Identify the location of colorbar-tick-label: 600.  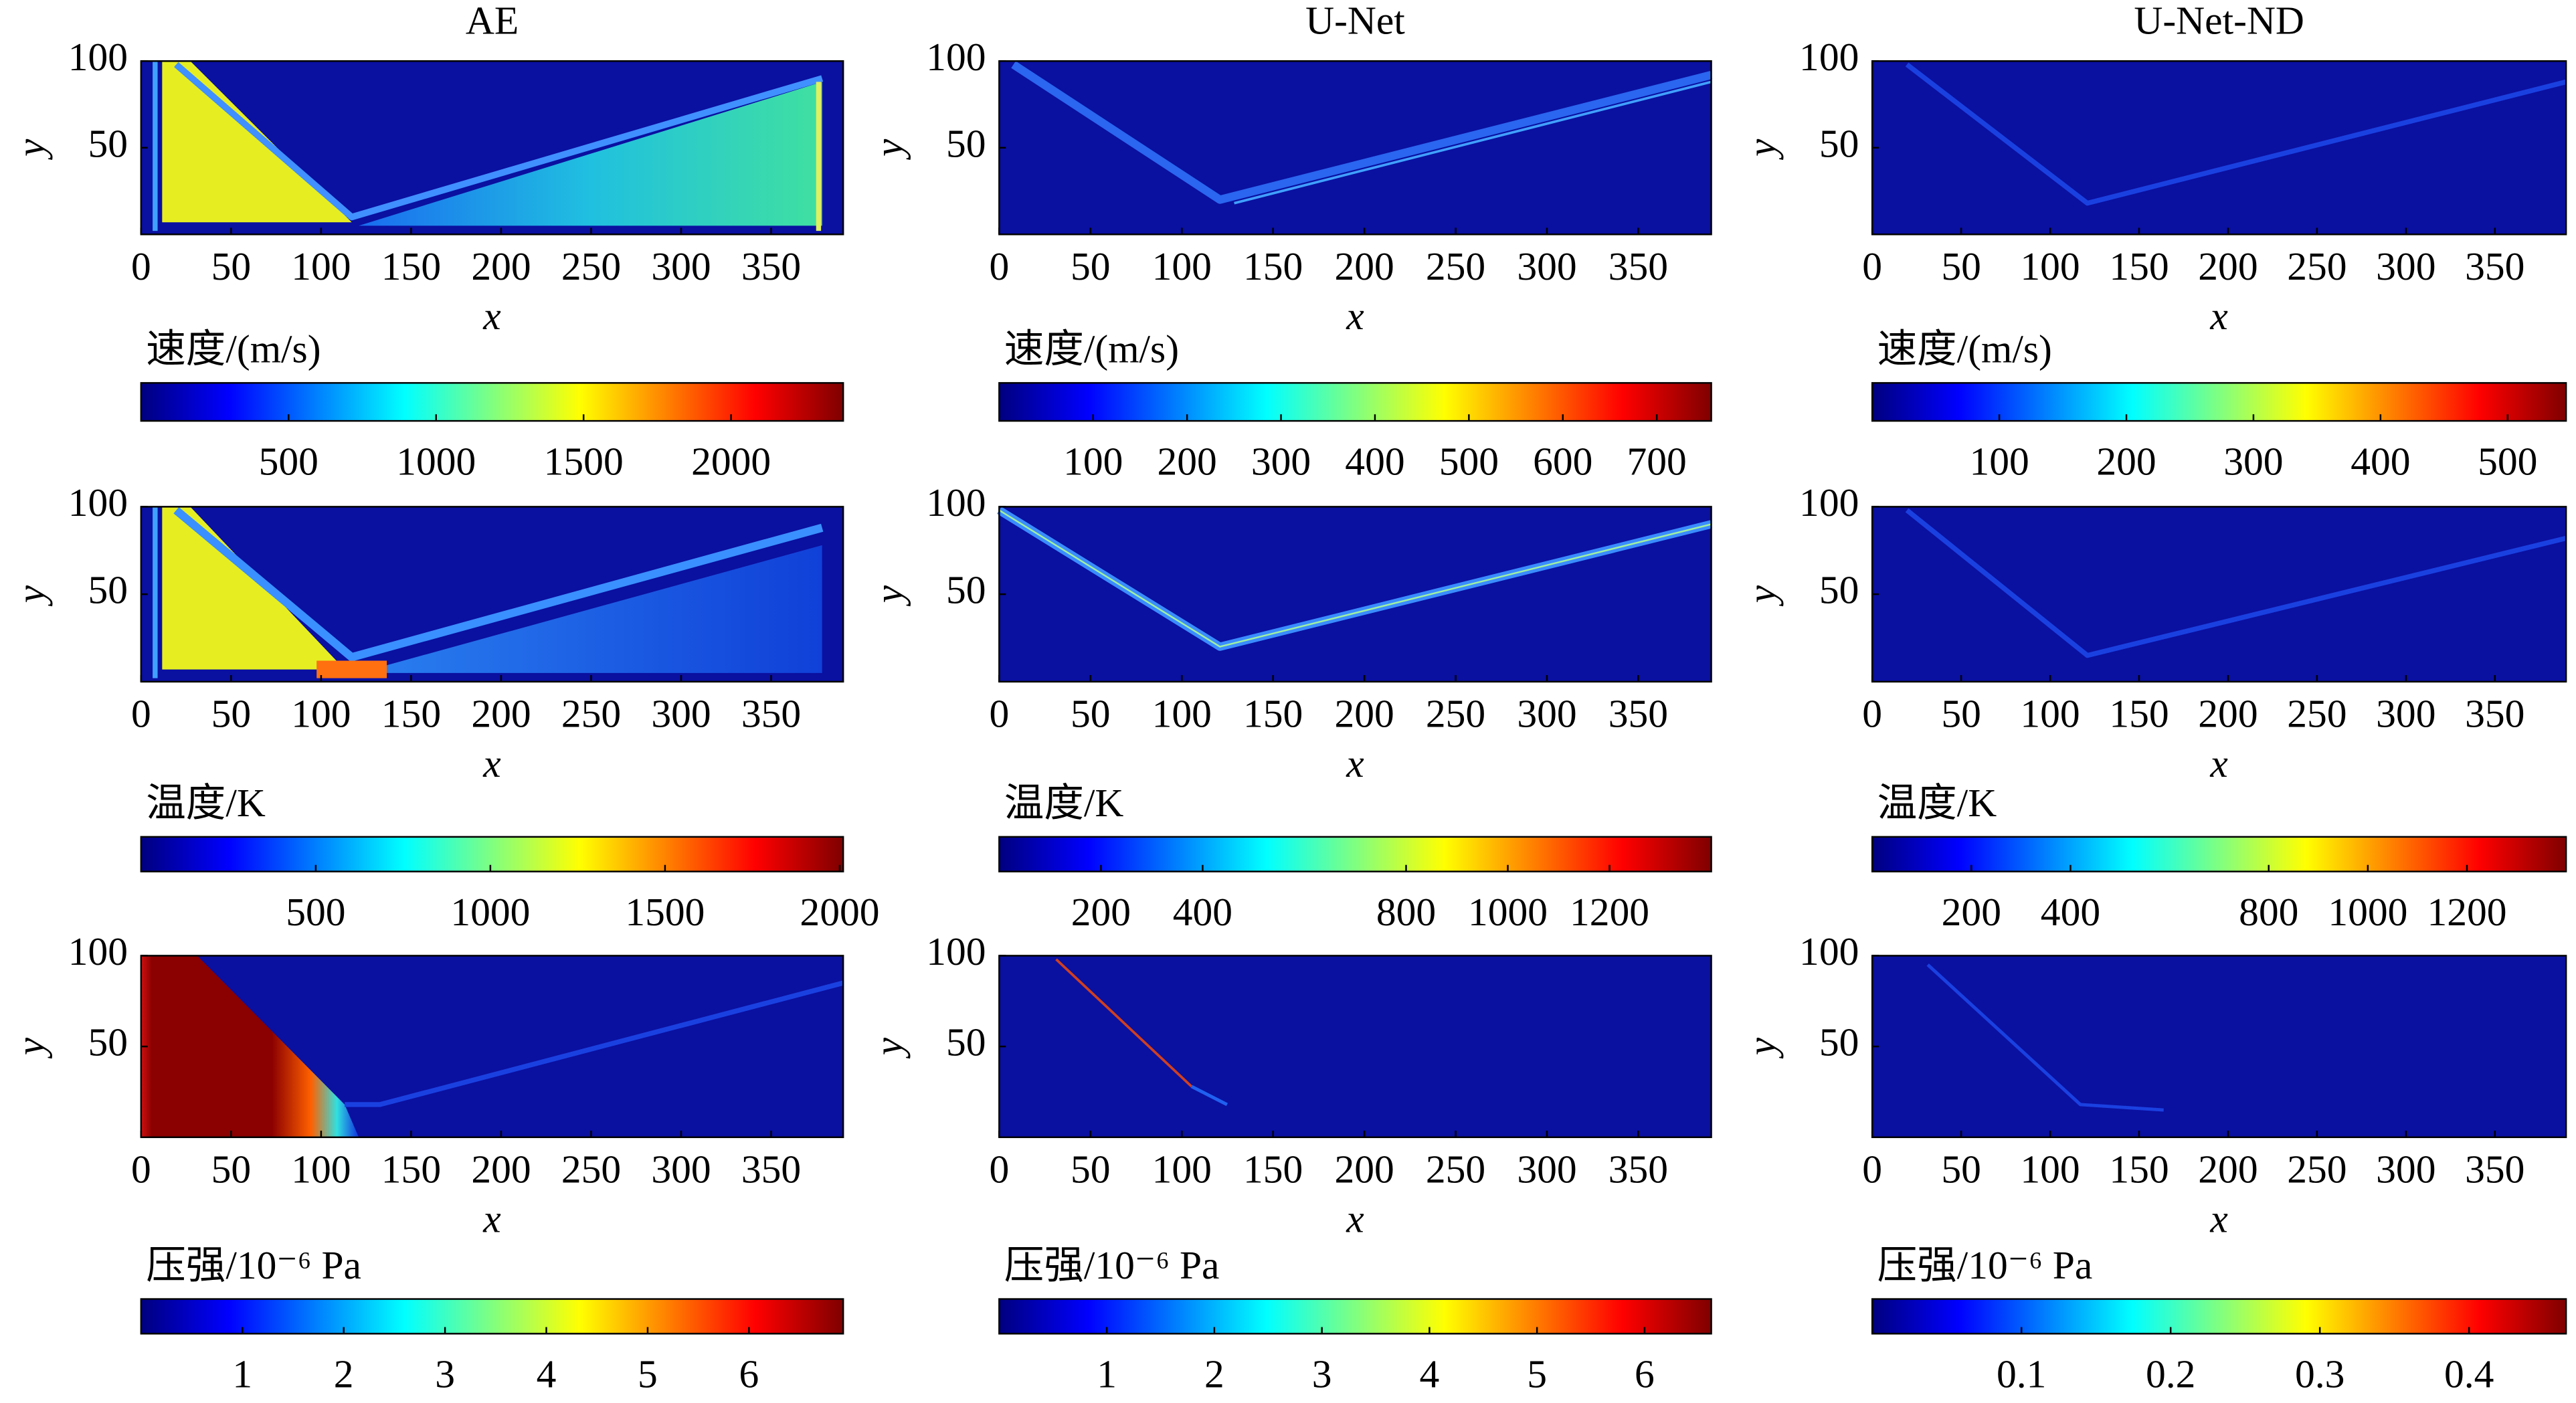
(1562, 461).